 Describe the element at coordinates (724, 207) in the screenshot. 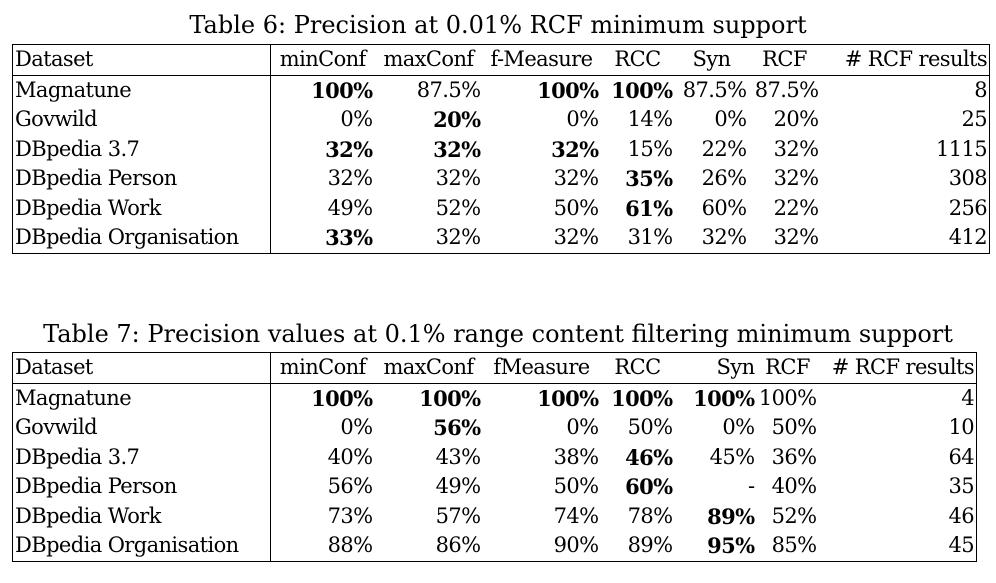

I see `cell-syn: 60%` at that location.